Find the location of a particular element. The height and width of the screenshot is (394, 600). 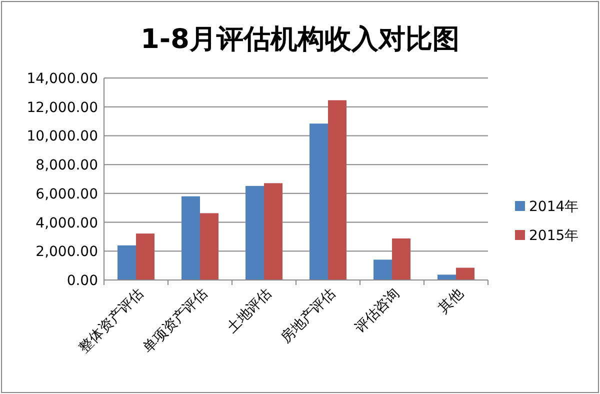

y-tick-label: 0.00 is located at coordinates (82, 281).